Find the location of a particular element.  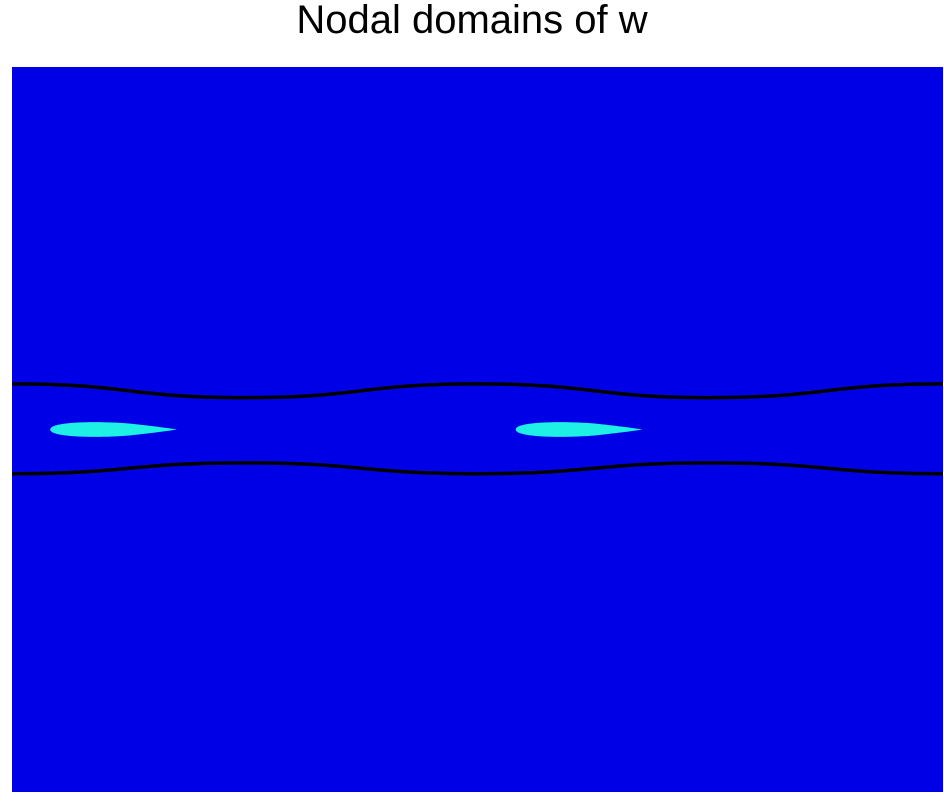

chart-title: Nodal domains of w is located at coordinates (472, 21).